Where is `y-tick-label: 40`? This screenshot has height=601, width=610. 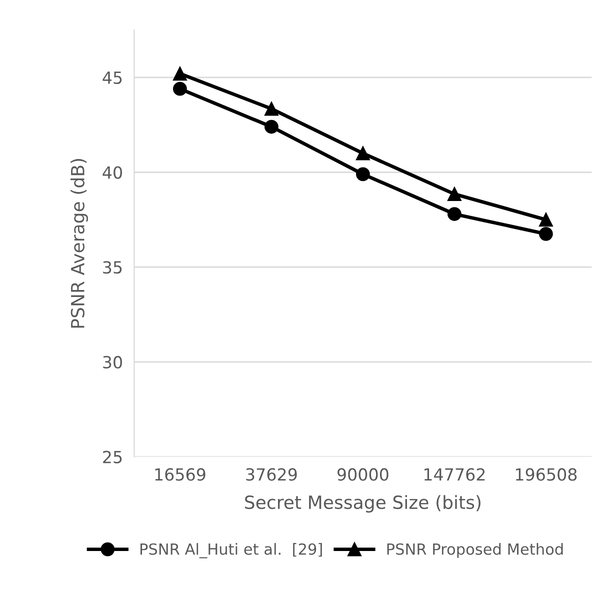 y-tick-label: 40 is located at coordinates (112, 172).